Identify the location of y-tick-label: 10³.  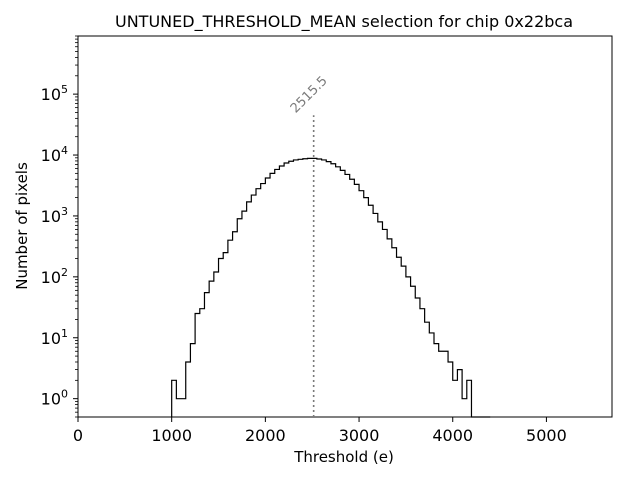
(54, 215).